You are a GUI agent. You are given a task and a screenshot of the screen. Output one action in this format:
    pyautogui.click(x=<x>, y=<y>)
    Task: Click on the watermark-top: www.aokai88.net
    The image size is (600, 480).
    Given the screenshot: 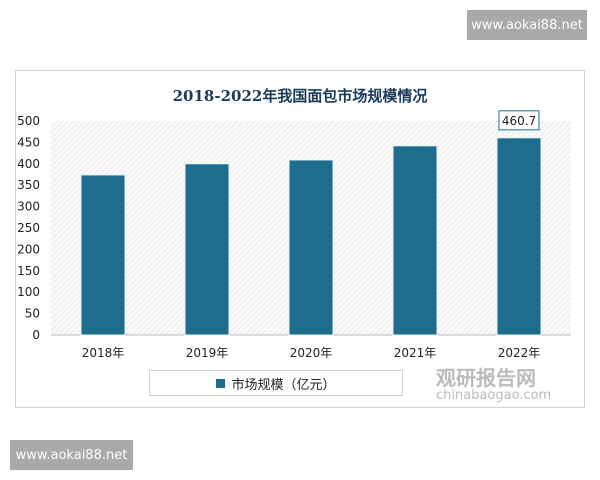 What is the action you would take?
    pyautogui.click(x=527, y=25)
    